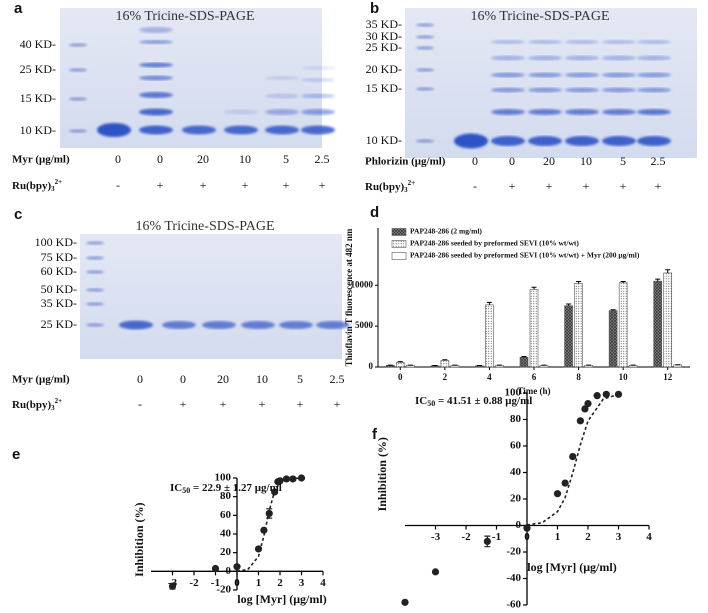 This screenshot has height=613, width=708. Describe the element at coordinates (382, 474) in the screenshot. I see `y-axis-label: Inhibition (%)` at that location.